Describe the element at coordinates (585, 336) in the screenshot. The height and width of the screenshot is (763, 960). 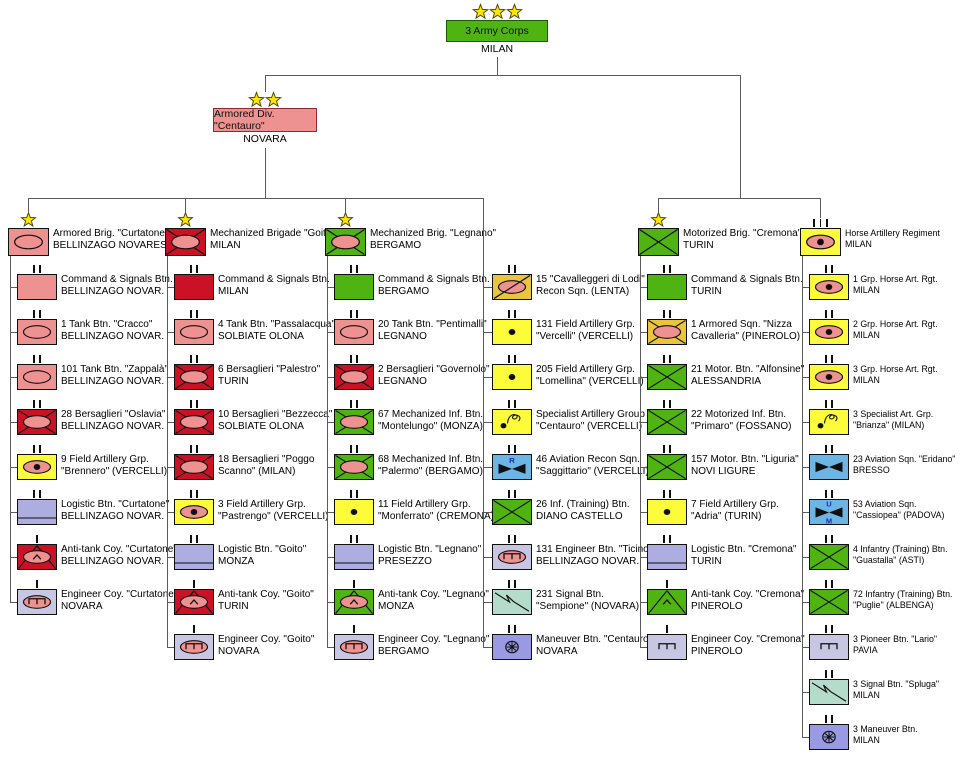
I see `unit-location: "Vercelli" (VERCELLI)` at that location.